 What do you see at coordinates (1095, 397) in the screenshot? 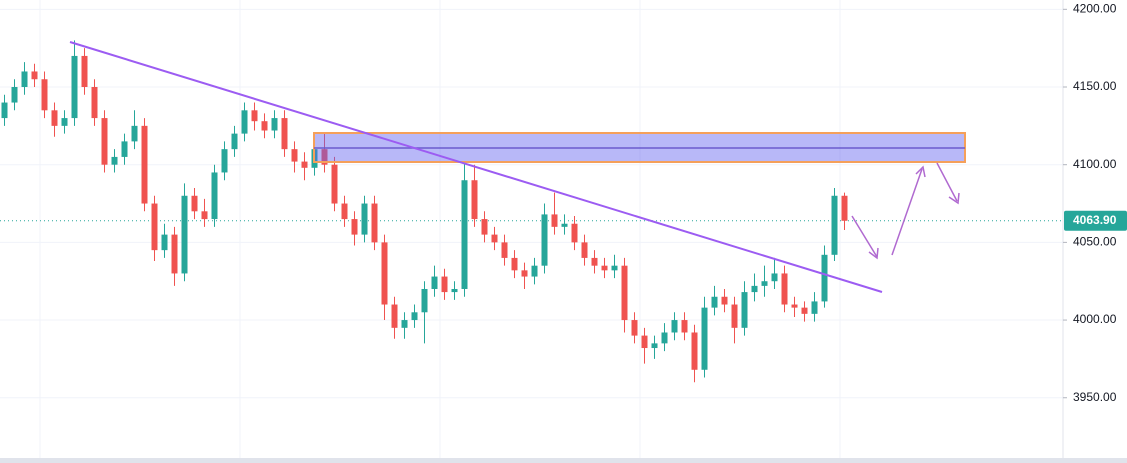
I see `y-tick-label: 3950.00` at bounding box center [1095, 397].